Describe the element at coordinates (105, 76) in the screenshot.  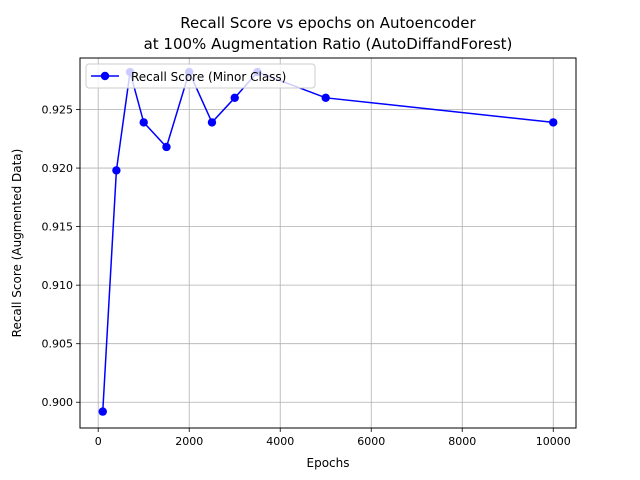
I see `legend-marker-swatch` at that location.